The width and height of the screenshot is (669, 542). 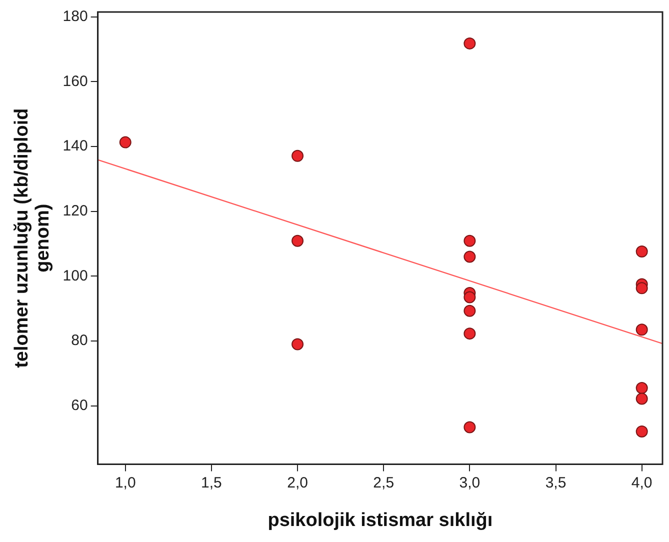 I want to click on y-tick-label: 80, so click(x=79, y=341).